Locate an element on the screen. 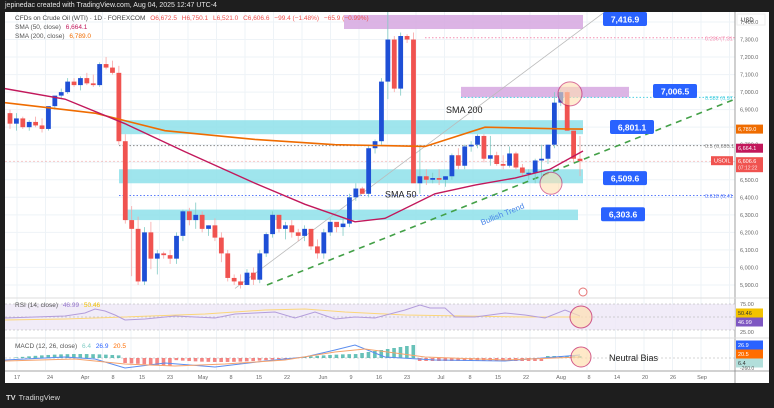 The width and height of the screenshot is (774, 408). rsi-ma-line is located at coordinates (292, 314).